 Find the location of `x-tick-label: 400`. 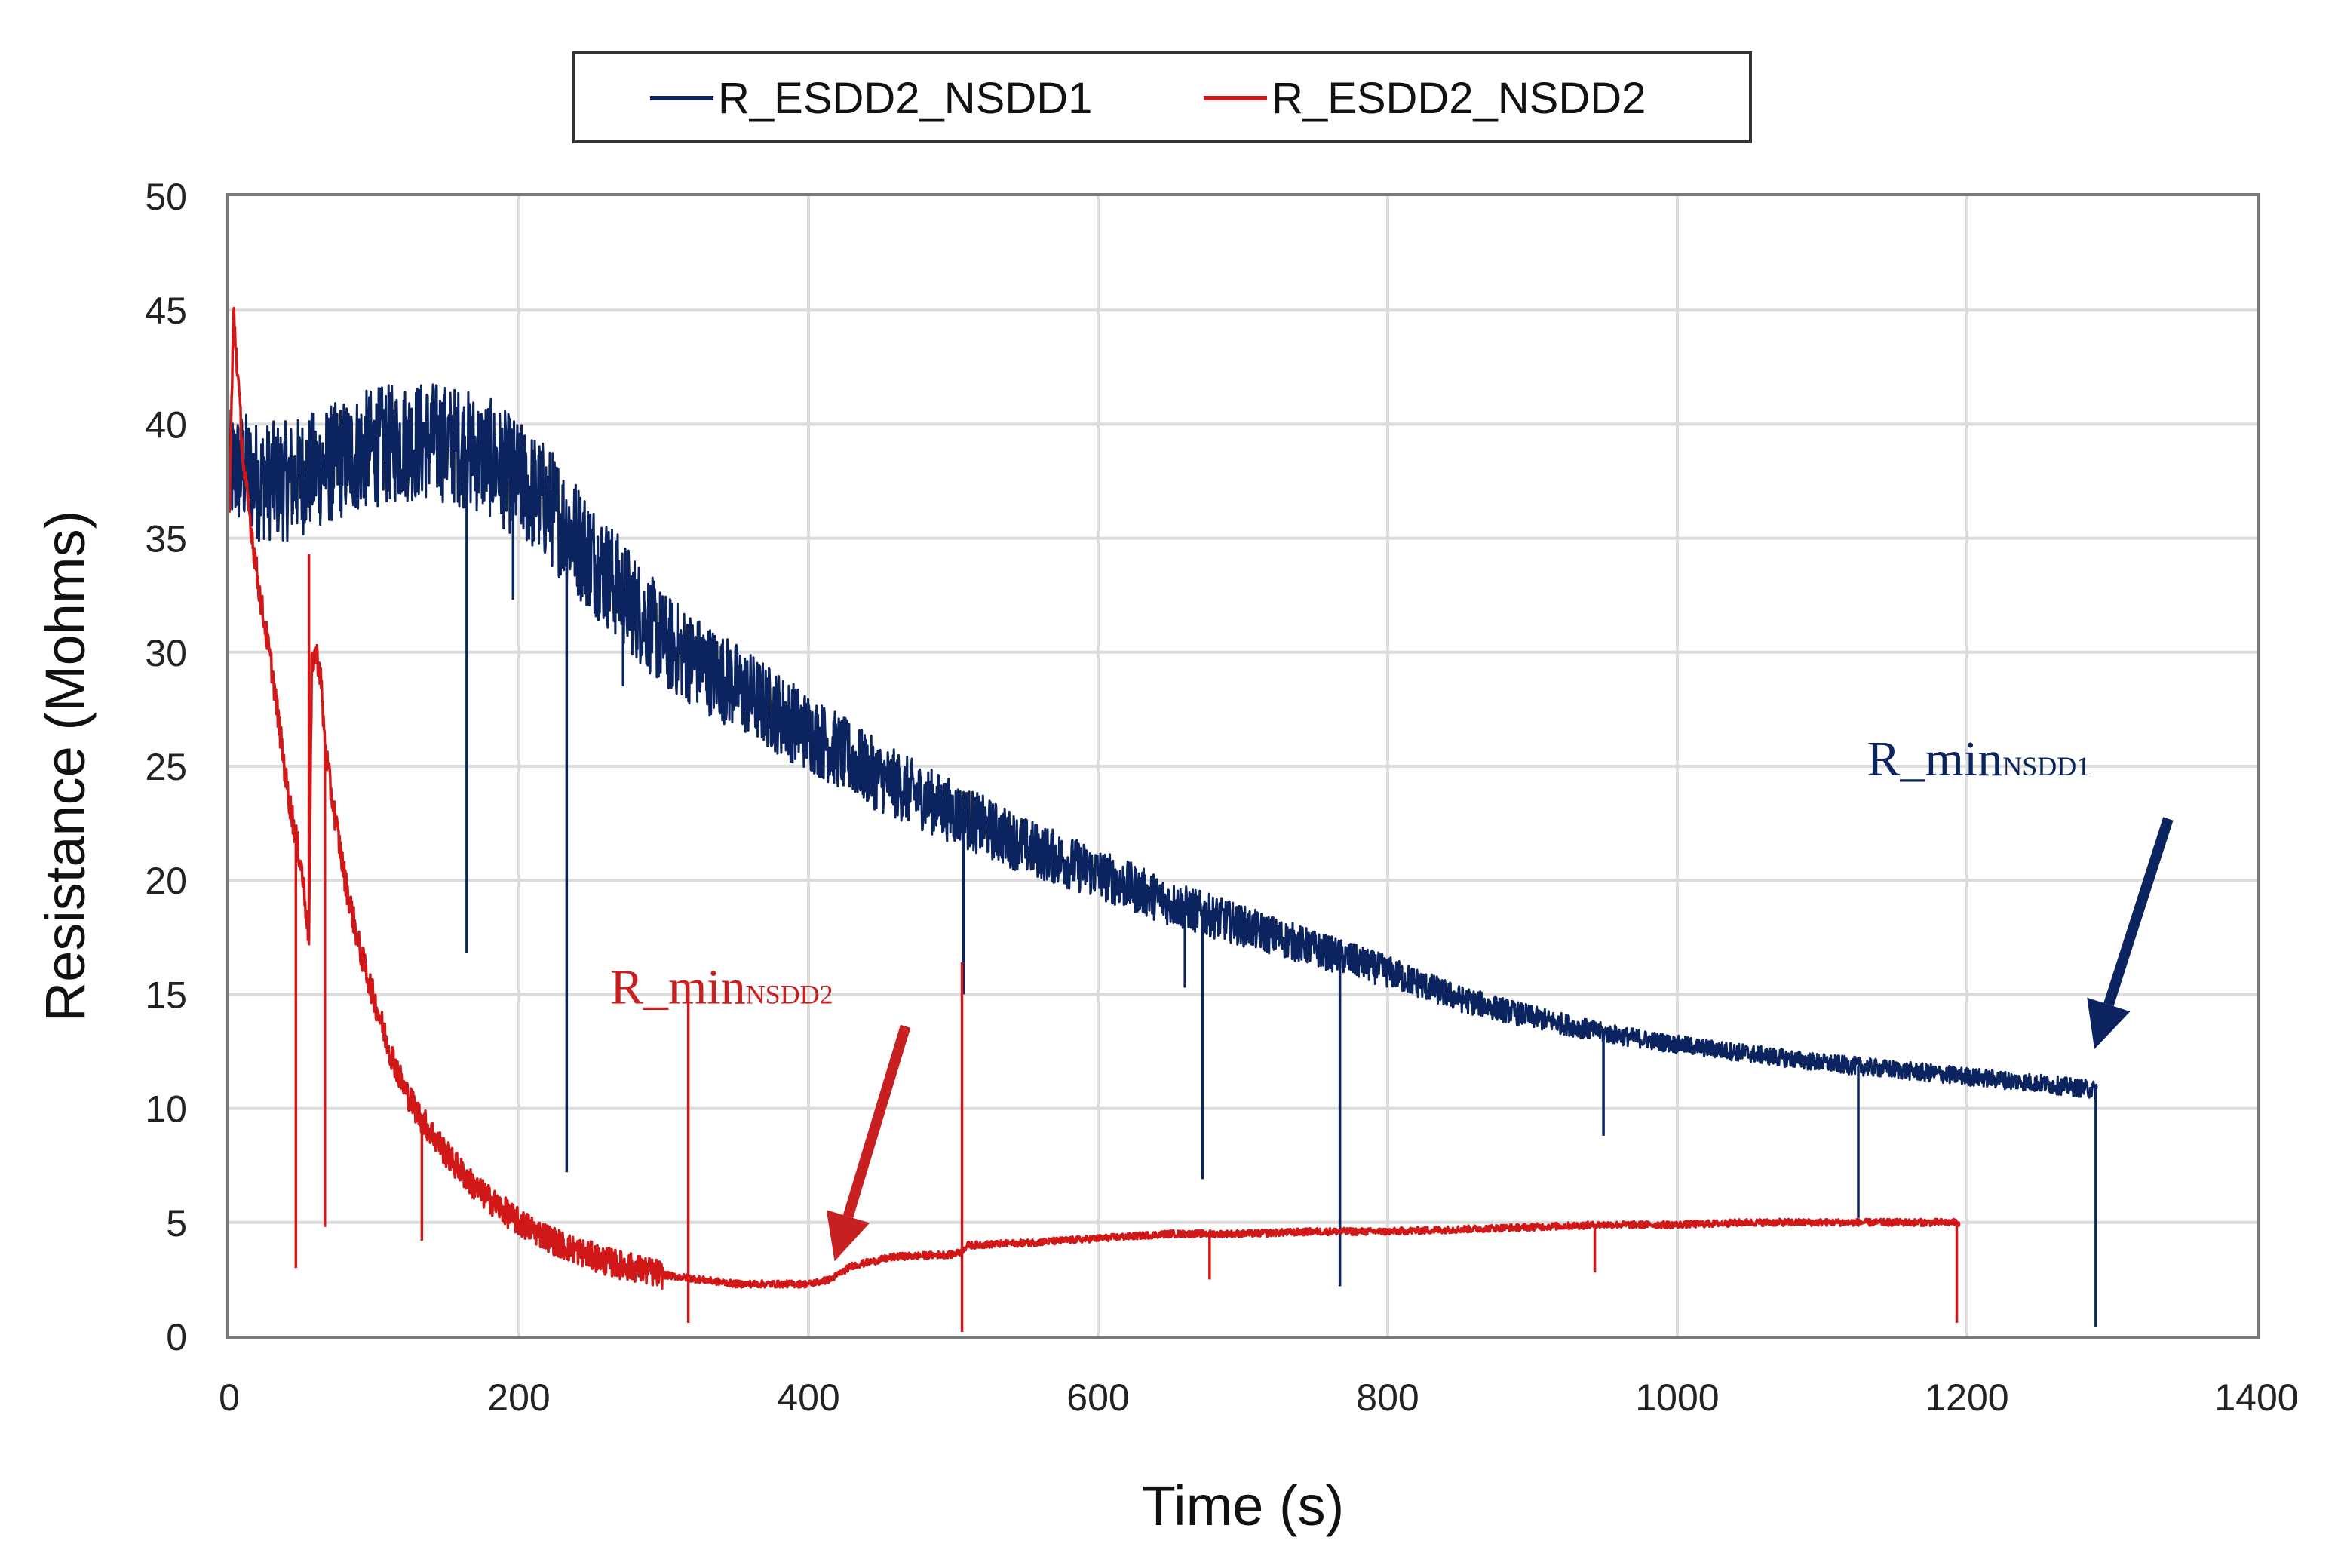

x-tick-label: 400 is located at coordinates (808, 1397).